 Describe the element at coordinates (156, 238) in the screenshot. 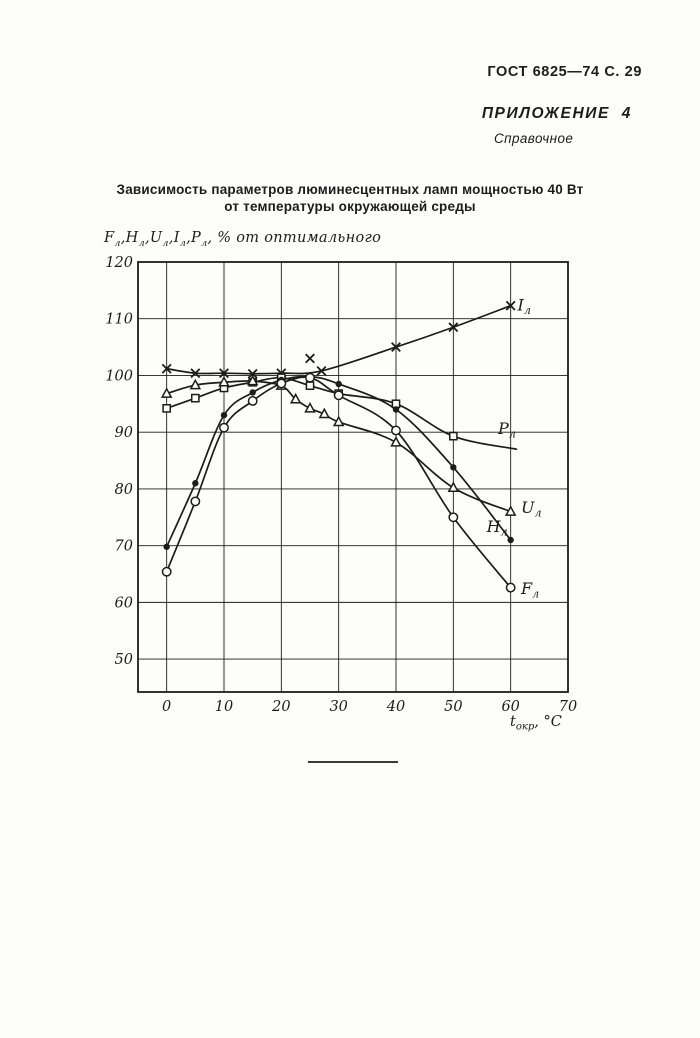

I see `y-axis-var: U` at that location.